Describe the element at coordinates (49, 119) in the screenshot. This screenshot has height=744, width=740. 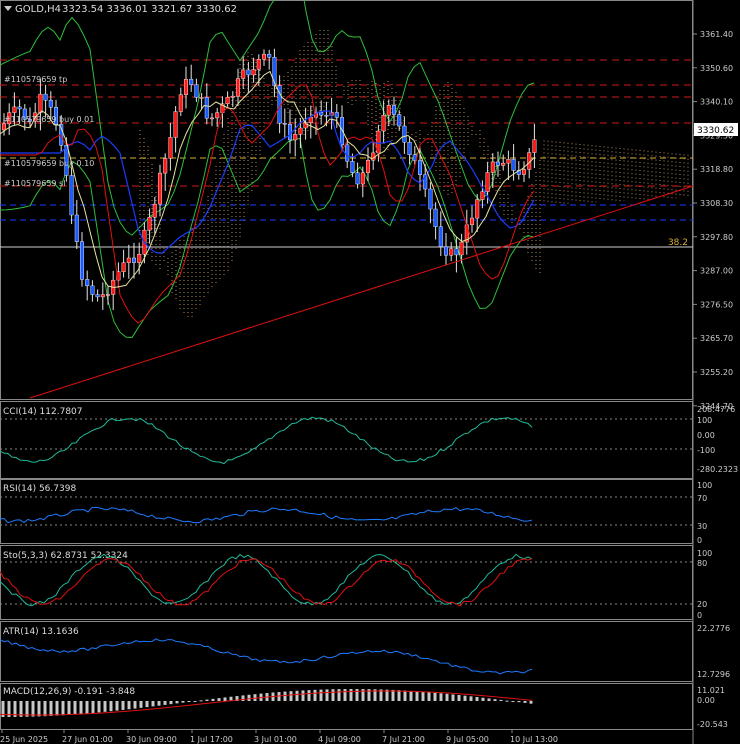
I see `order-buy-label: #110579659 buy 0.01` at that location.